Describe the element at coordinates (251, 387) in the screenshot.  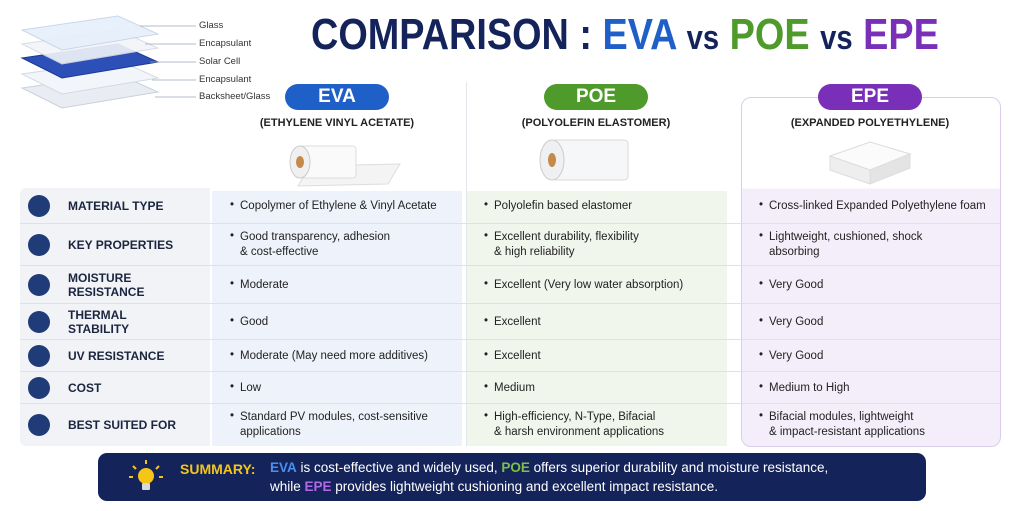
I see `cell-line: Low` at that location.